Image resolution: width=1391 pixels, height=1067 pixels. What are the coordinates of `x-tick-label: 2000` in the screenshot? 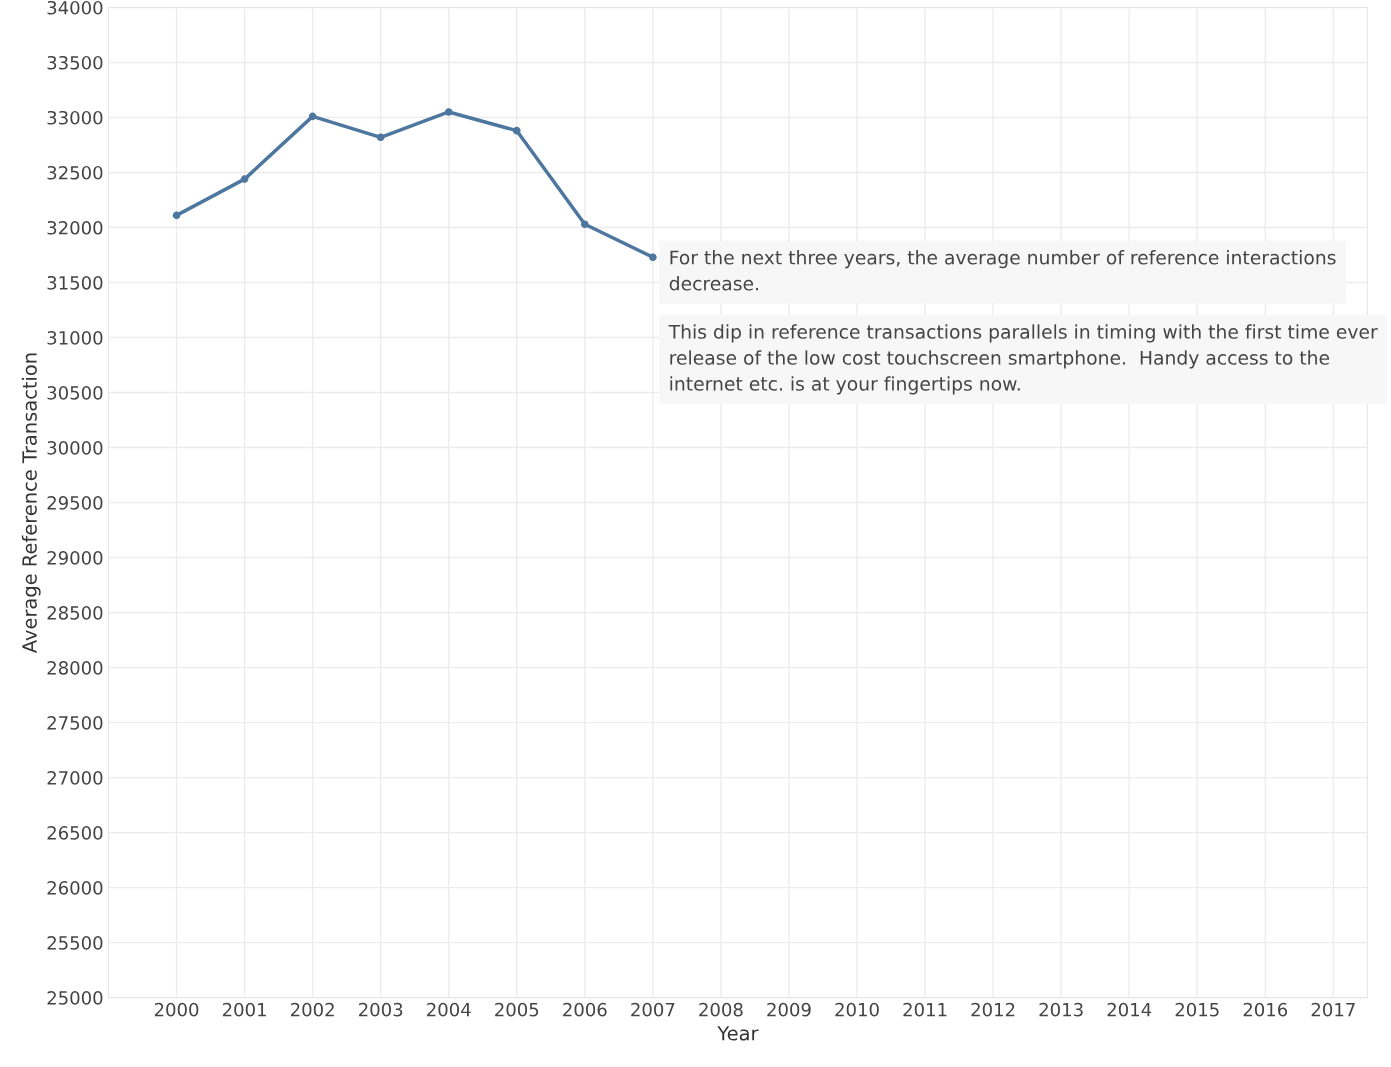 It's located at (176, 1009).